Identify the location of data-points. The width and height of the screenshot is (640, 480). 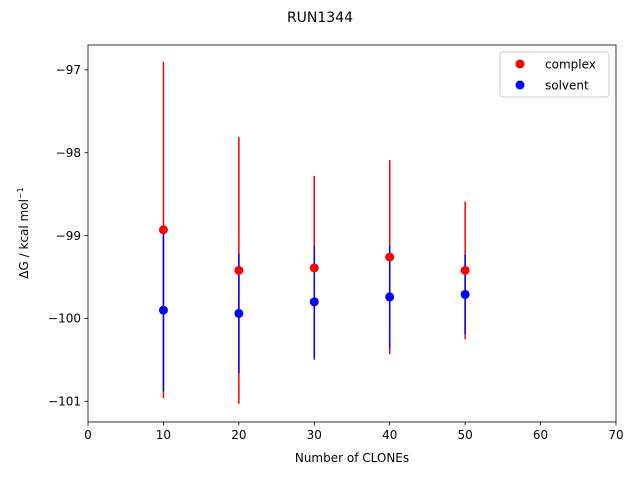
(314, 271).